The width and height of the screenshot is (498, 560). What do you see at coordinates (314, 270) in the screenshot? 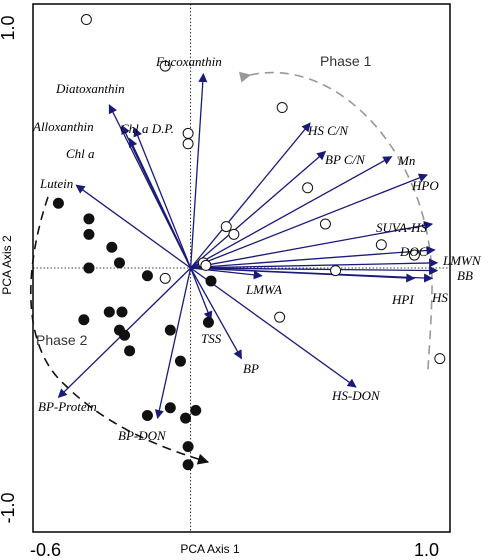
I see `vector-bb` at bounding box center [314, 270].